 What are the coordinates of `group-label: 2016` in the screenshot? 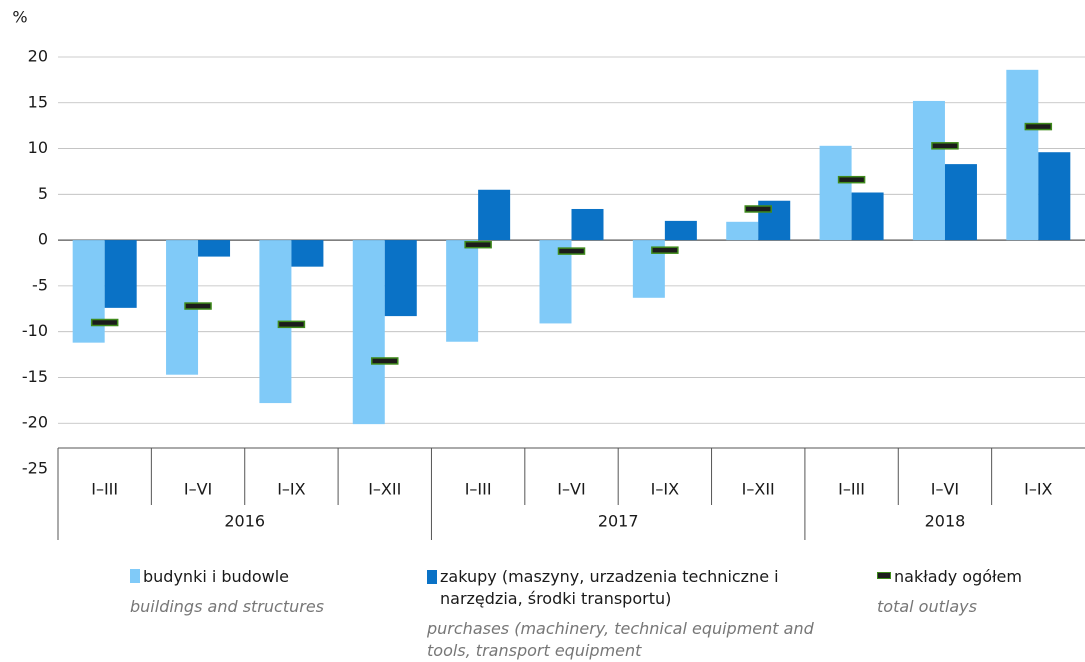 It's located at (244, 521).